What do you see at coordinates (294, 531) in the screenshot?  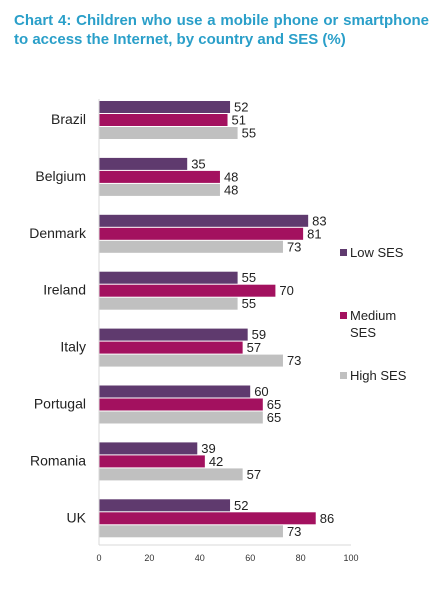 I see `data-label-uk-high-ses: 73` at bounding box center [294, 531].